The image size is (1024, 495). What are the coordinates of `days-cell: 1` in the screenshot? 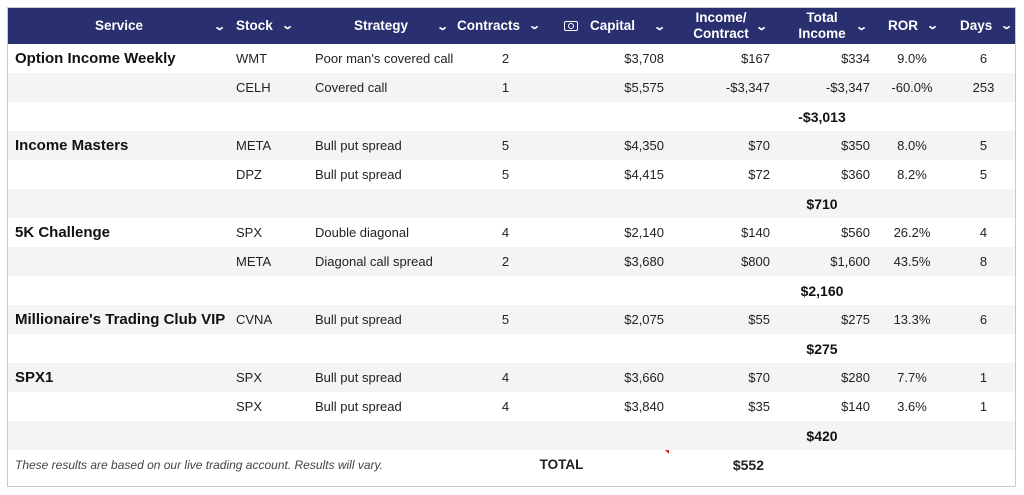 It's located at (983, 377).